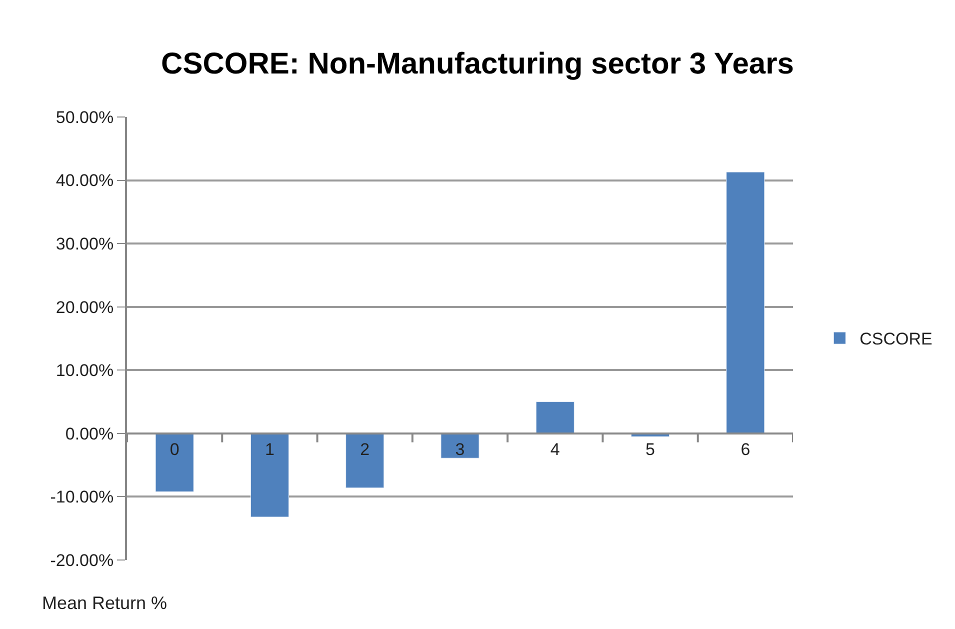 The image size is (955, 629). I want to click on legend-label: CSCORE, so click(896, 339).